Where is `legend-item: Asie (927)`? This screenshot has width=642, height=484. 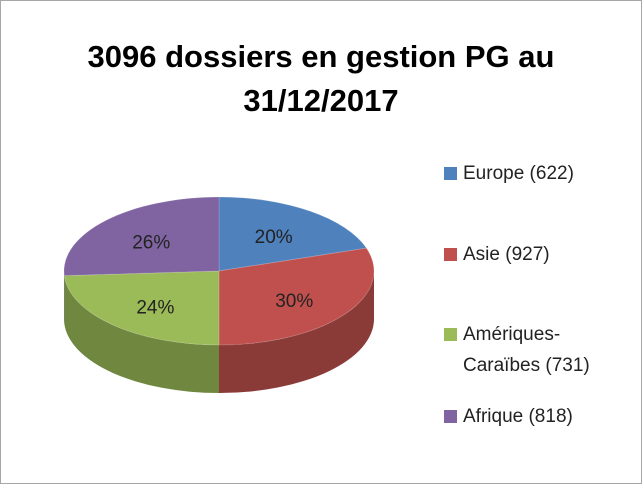 legend-item: Asie (927) is located at coordinates (531, 254).